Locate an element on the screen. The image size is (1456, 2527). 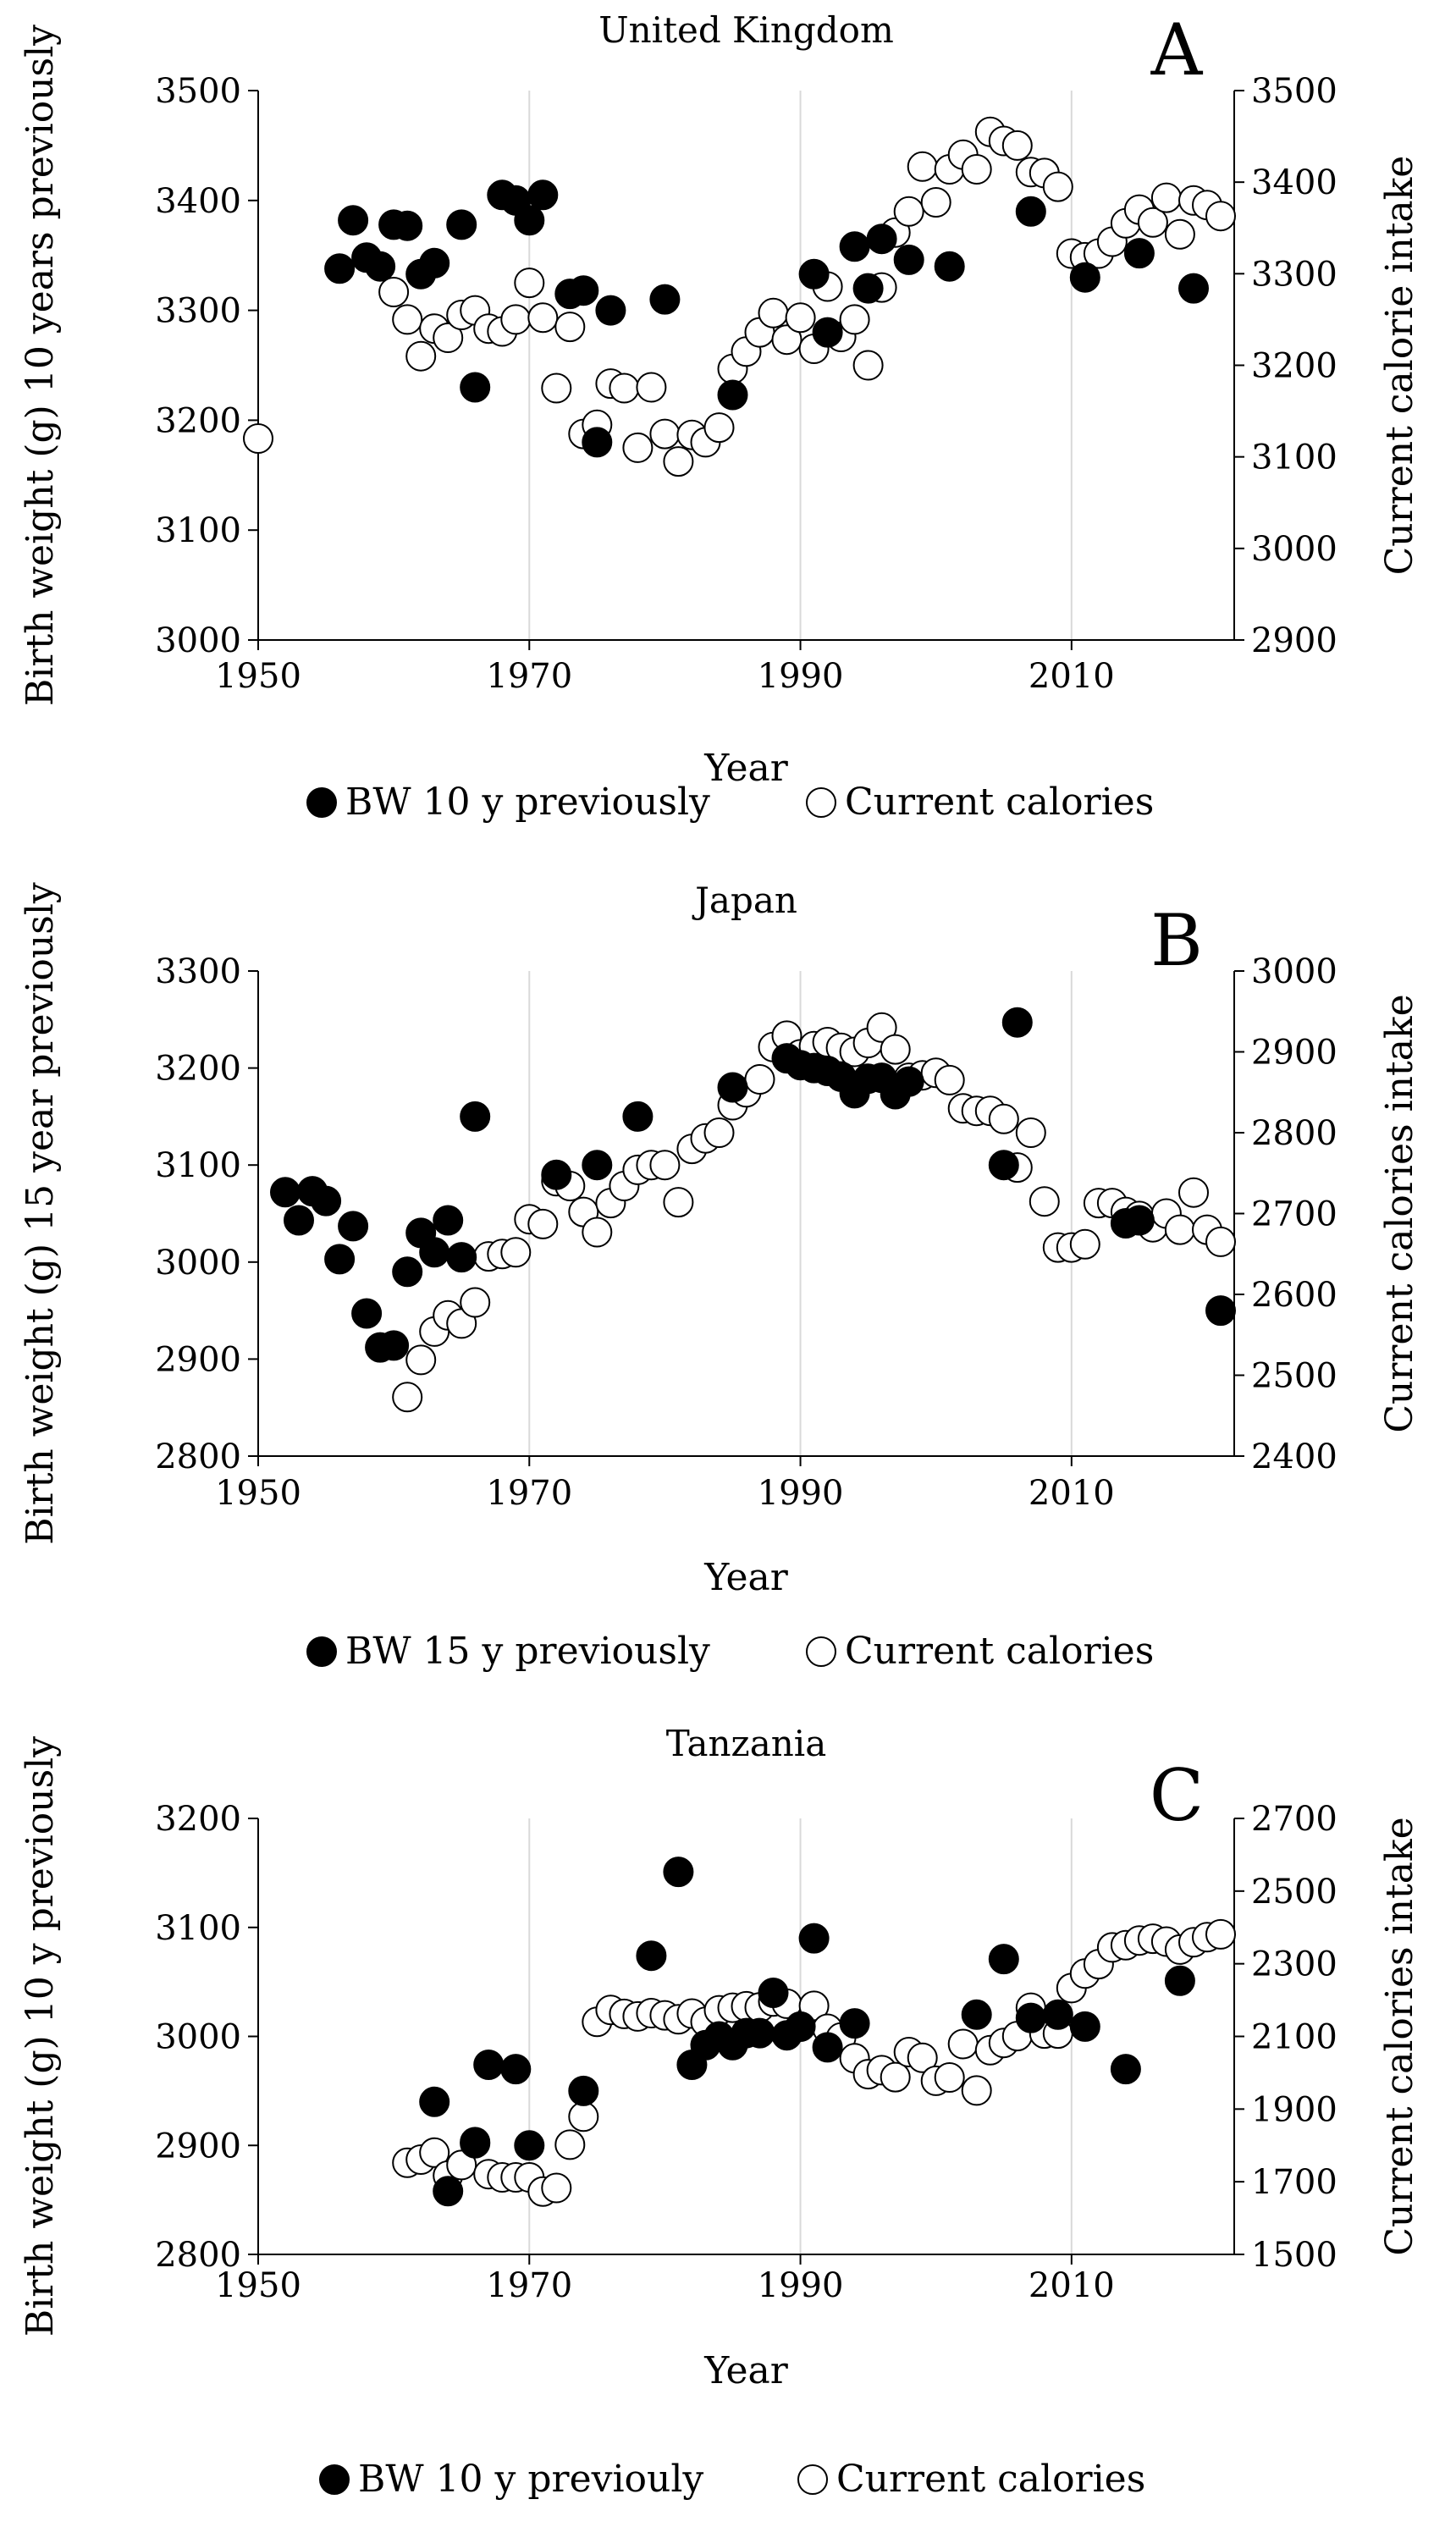
y-axis-label-left: Birth weight (g) 10 years previously is located at coordinates (40, 366).